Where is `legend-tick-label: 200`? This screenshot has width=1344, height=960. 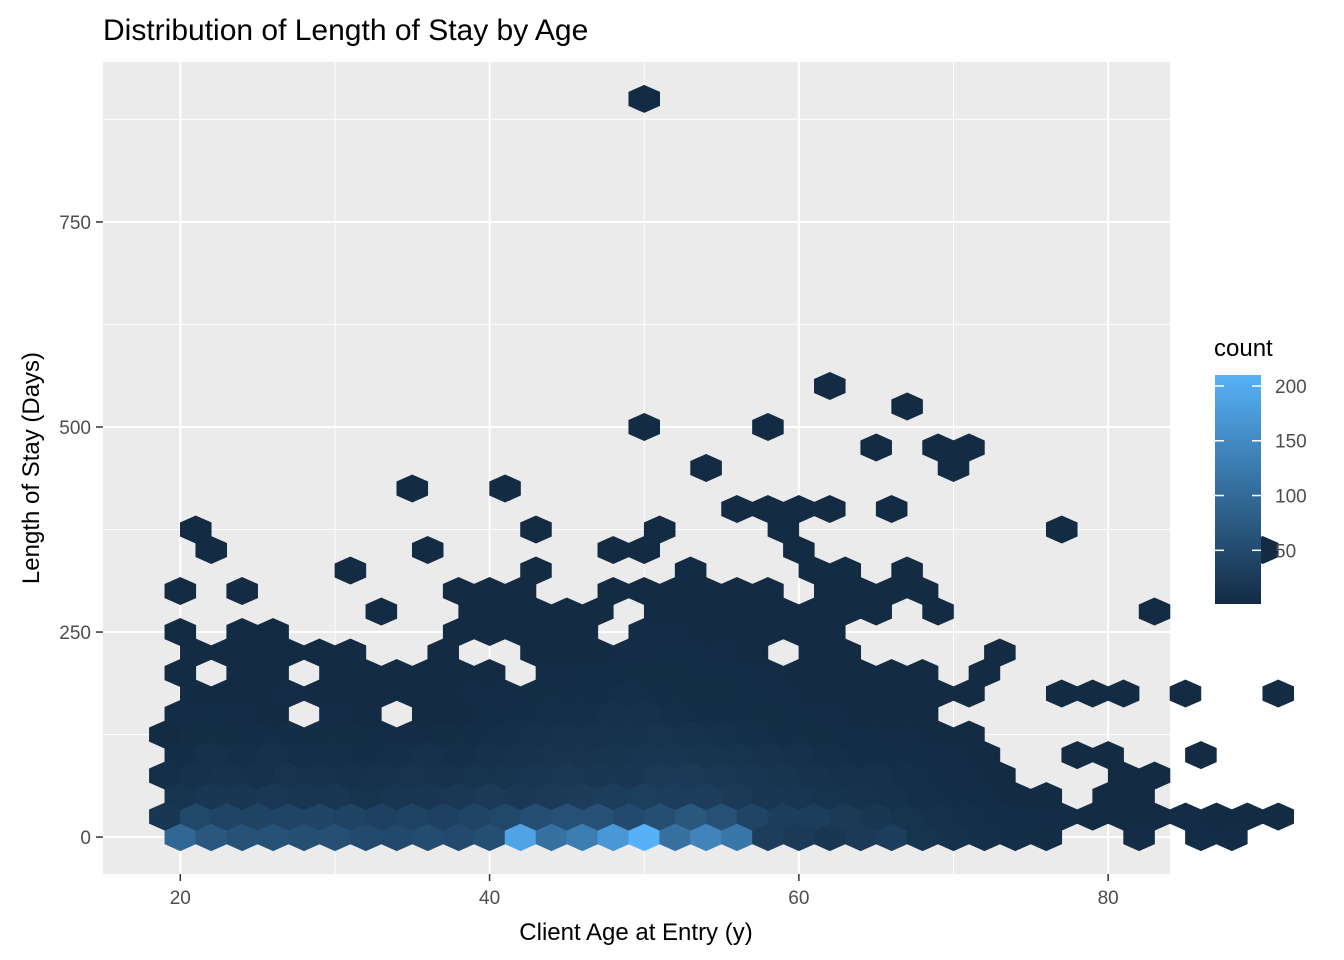
legend-tick-label: 200 is located at coordinates (1291, 387).